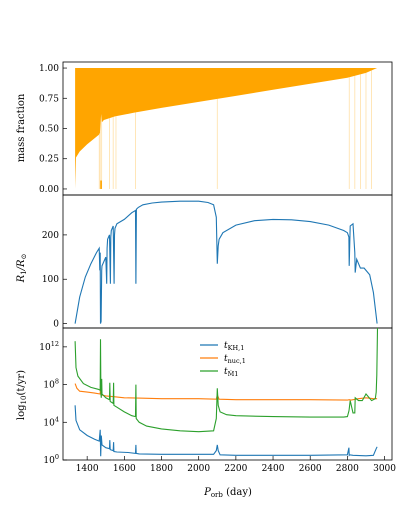 Image resolution: width=415 pixels, height=519 pixels. I want to click on legend-label: tKH,1, so click(234, 346).